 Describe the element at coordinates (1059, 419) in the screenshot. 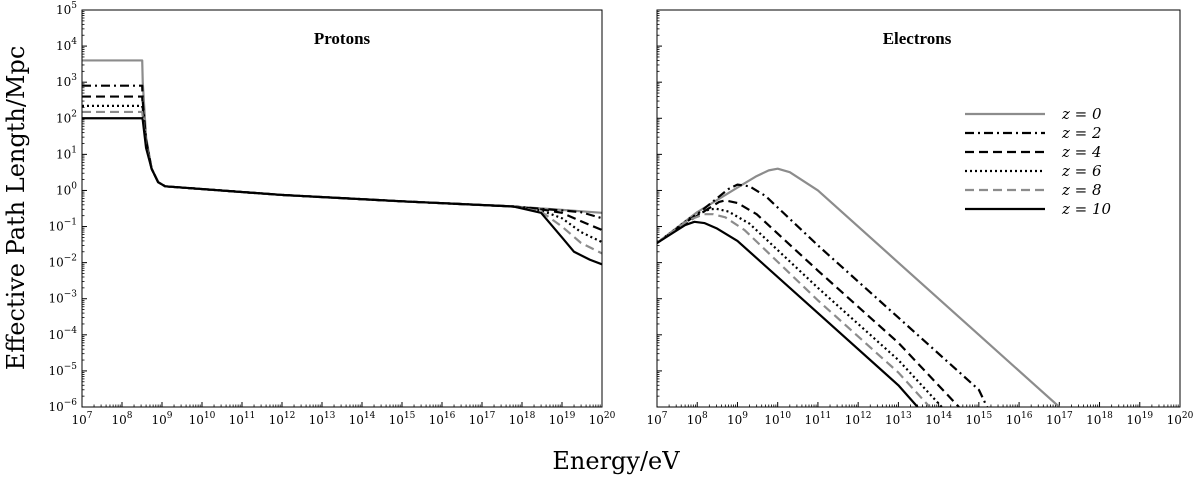

I see `electrons-x-tick-label: 10¹⁷` at that location.